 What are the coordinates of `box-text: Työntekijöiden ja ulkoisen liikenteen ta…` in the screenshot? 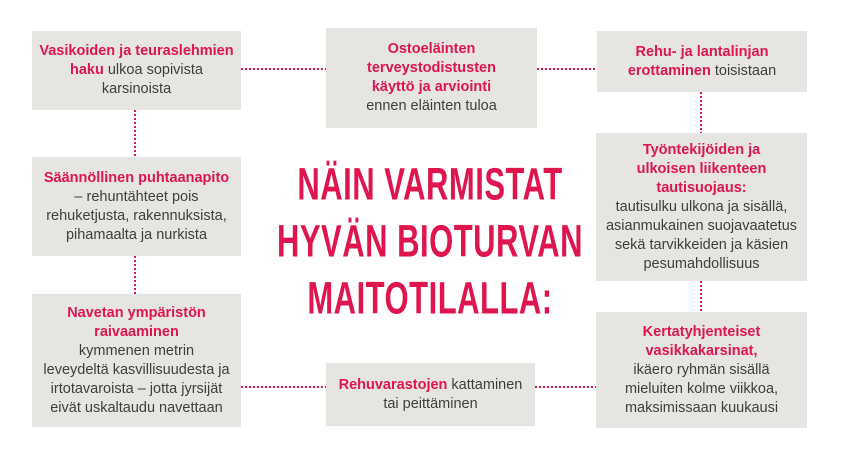 It's located at (701, 207).